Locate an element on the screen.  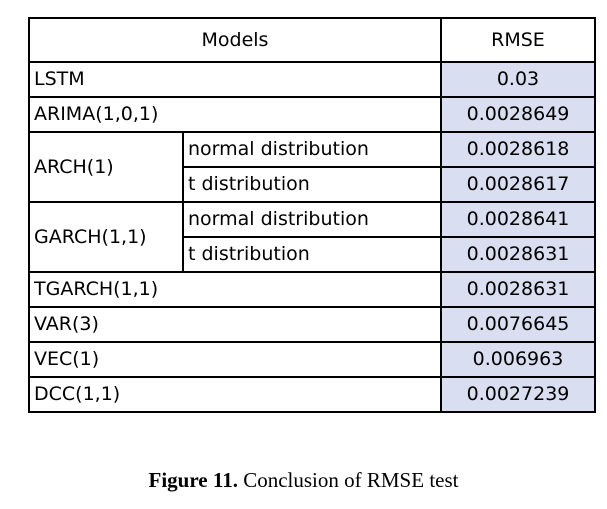
table-row: t distribution 0.0028631 is located at coordinates (312, 254).